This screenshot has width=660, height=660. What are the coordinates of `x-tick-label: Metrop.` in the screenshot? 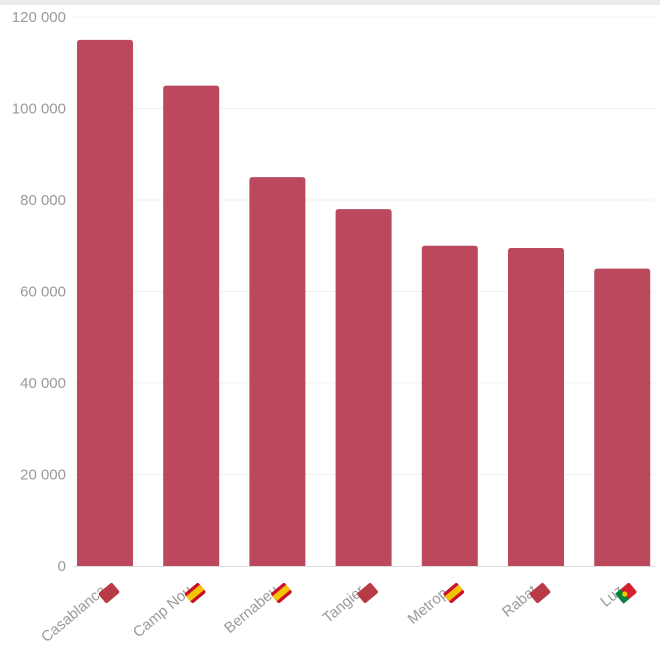 It's located at (429, 605).